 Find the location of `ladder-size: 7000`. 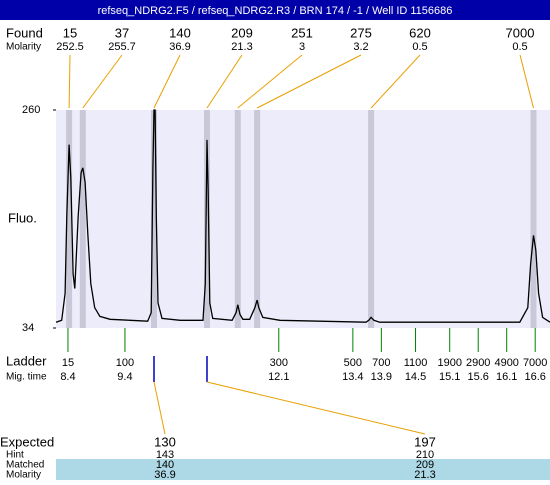

ladder-size: 7000 is located at coordinates (535, 363).